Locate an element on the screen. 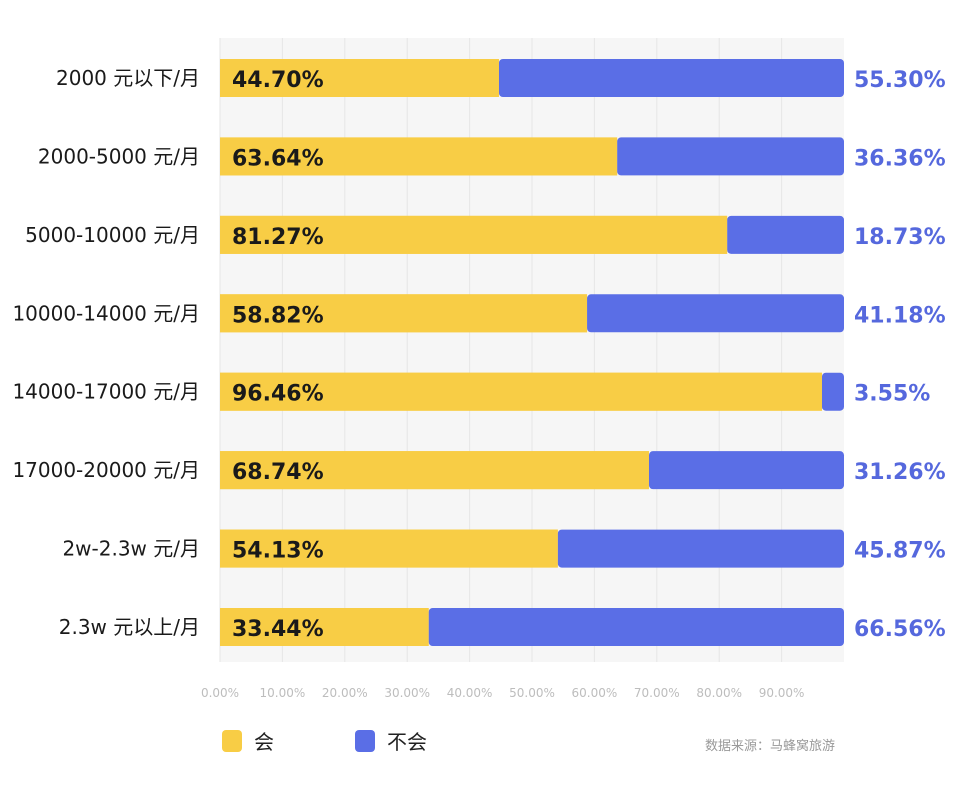  x-tick-label: 80.00% is located at coordinates (719, 693).